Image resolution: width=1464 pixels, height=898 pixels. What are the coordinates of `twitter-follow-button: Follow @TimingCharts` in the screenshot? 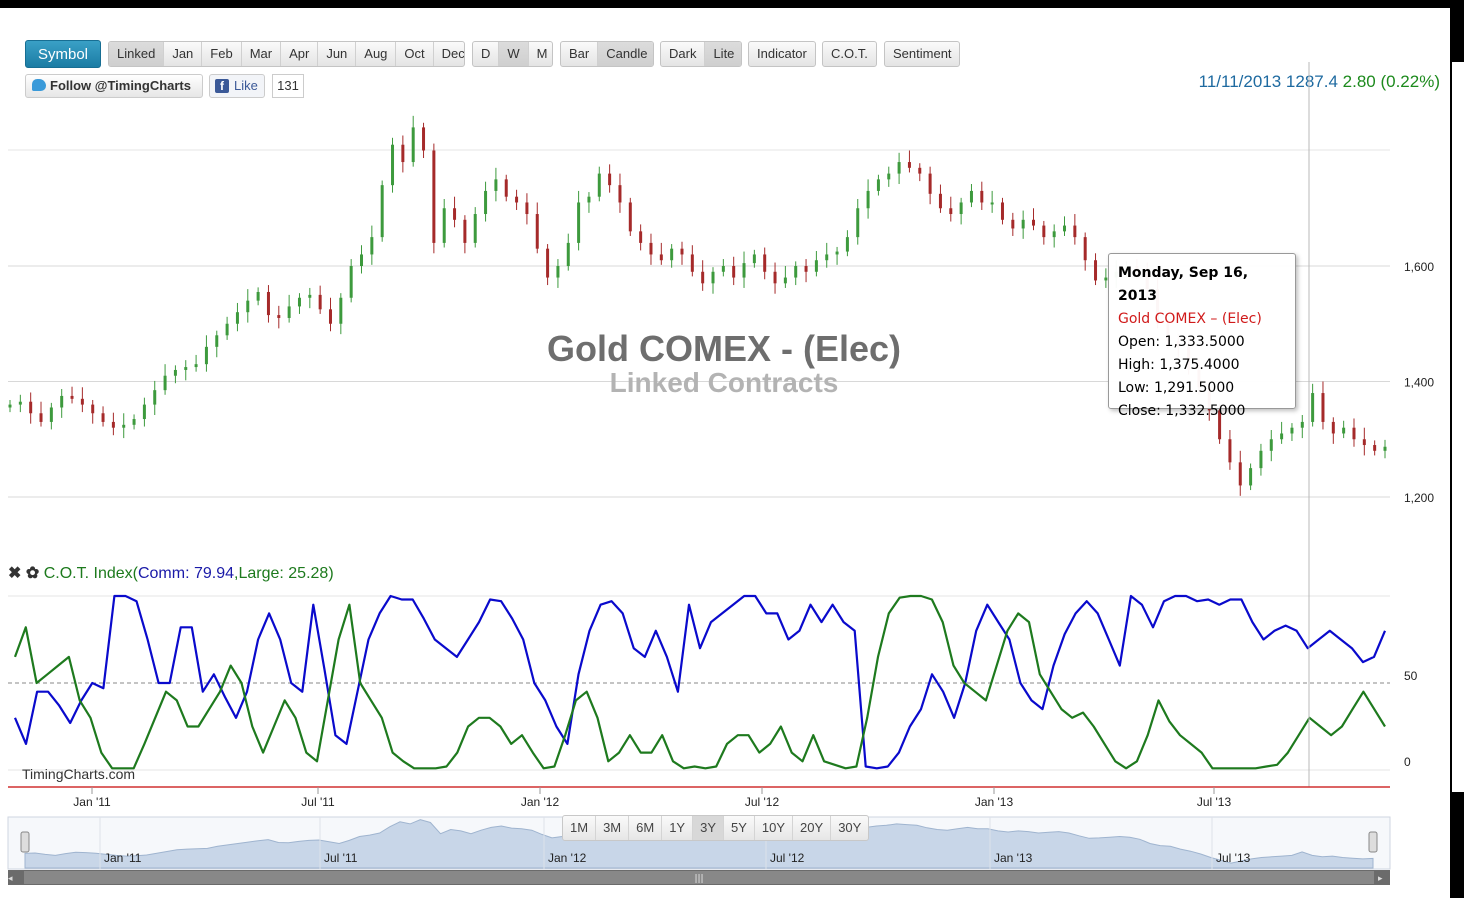 It's located at (114, 86).